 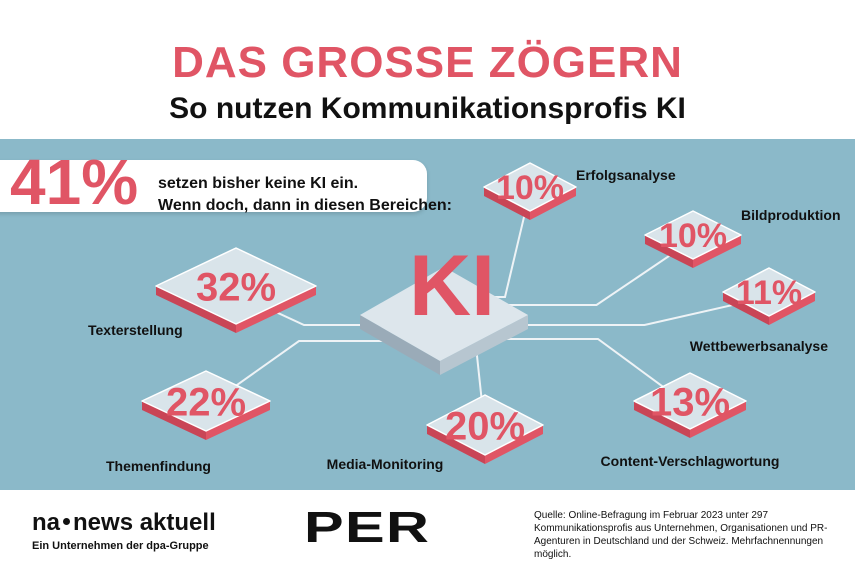 What do you see at coordinates (67, 522) in the screenshot?
I see `logo-dot-icon` at bounding box center [67, 522].